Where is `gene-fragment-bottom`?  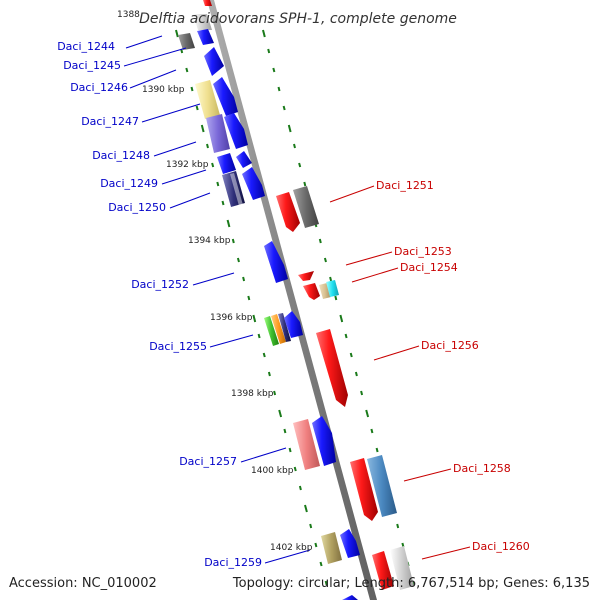
gene-fragment-bottom is located at coordinates (350, 597).